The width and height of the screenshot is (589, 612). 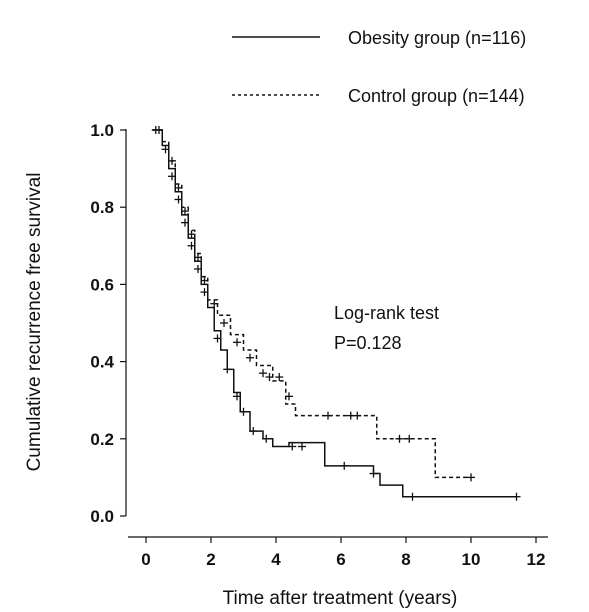 I want to click on x-tick-label: 6, so click(x=340, y=559).